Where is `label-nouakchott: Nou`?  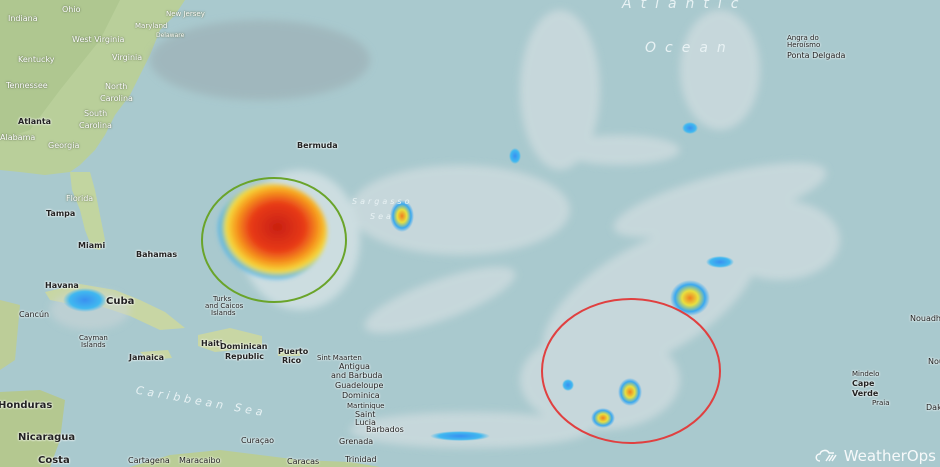 label-nouakchott: Nou is located at coordinates (934, 361).